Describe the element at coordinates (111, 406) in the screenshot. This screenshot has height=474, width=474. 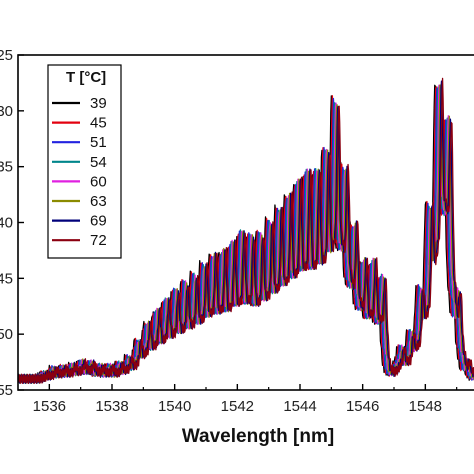
I see `x-tick-label: 1538` at that location.